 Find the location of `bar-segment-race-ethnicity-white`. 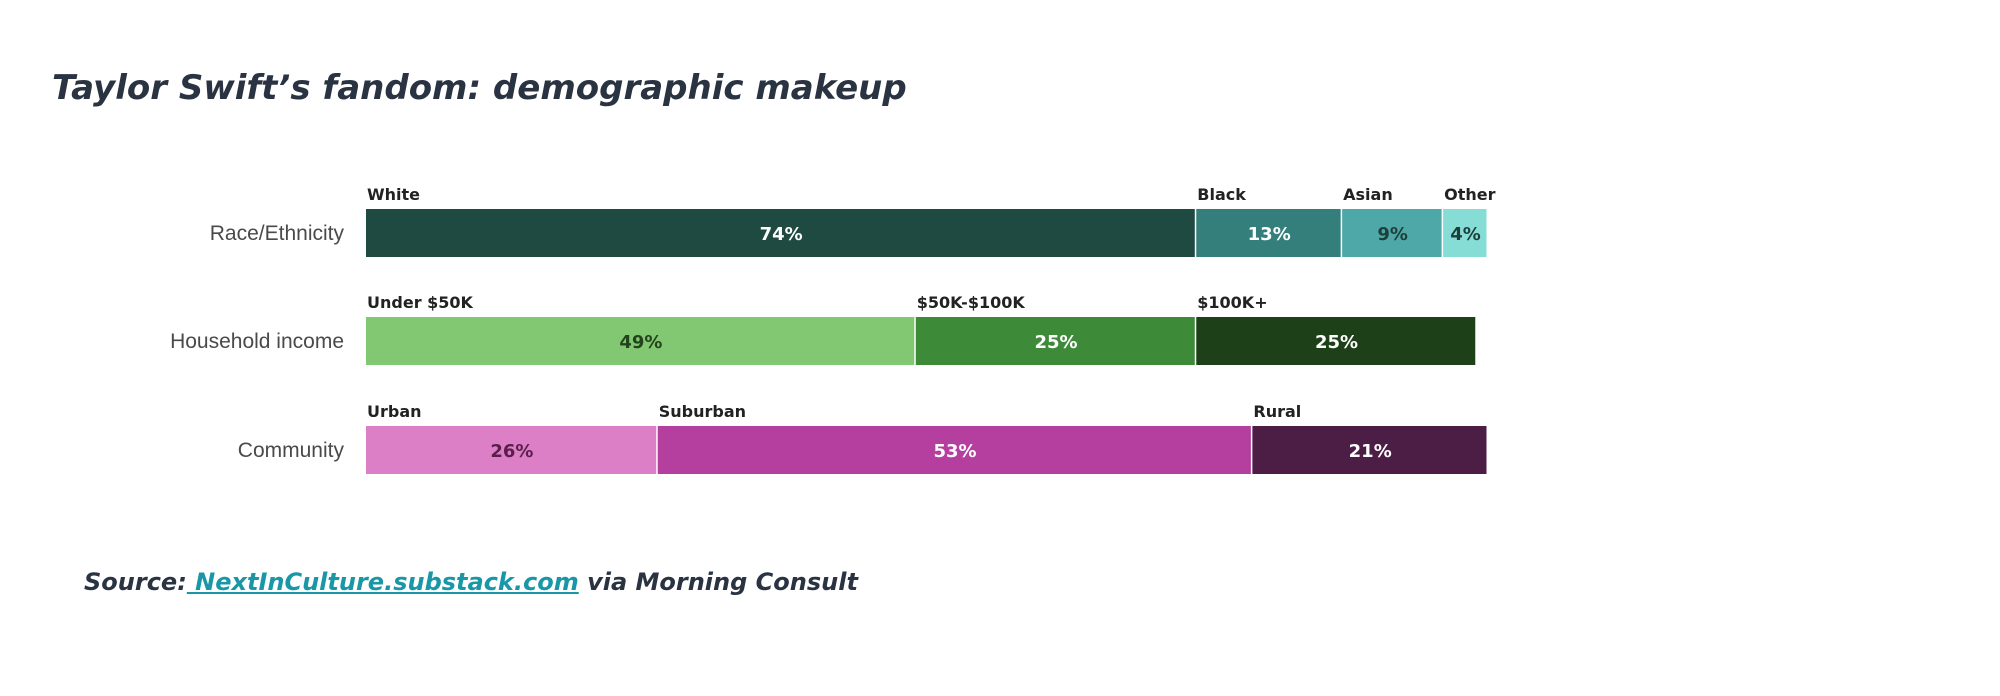

bar-segment-race-ethnicity-white is located at coordinates (780, 233).